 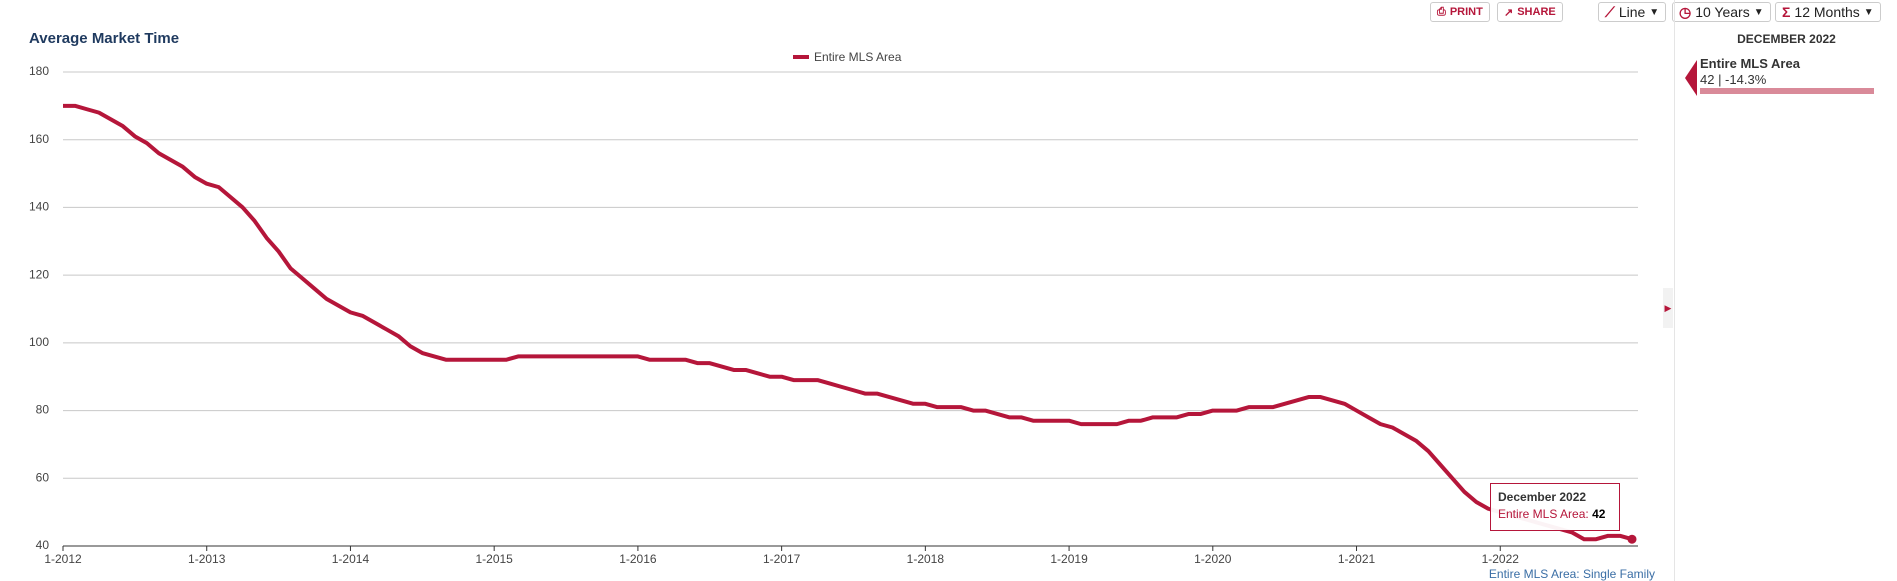 What do you see at coordinates (39, 207) in the screenshot?
I see `y-tick-label: 140` at bounding box center [39, 207].